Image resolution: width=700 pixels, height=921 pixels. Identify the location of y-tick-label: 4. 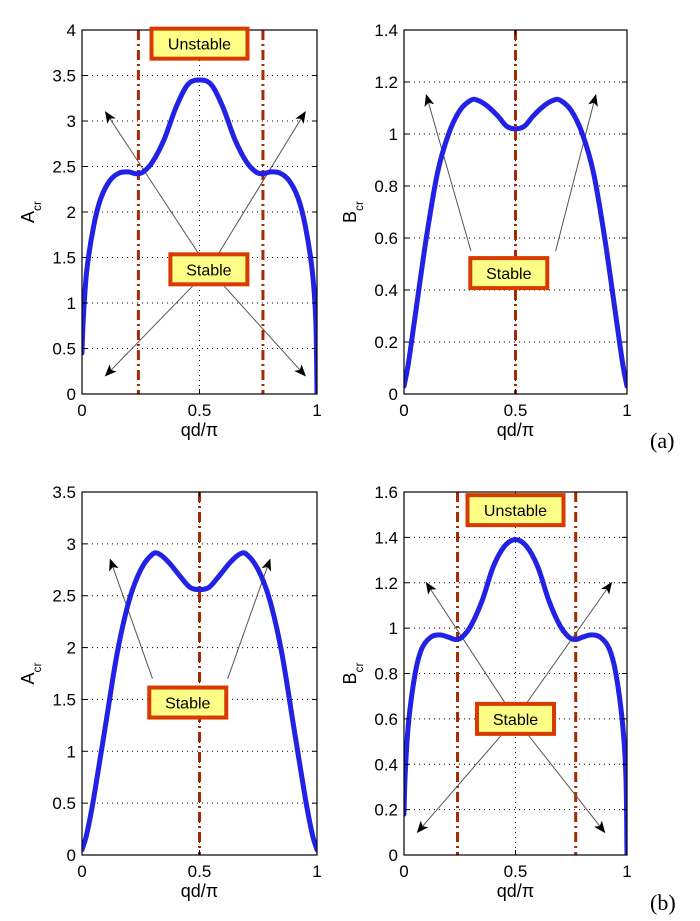
(71, 30).